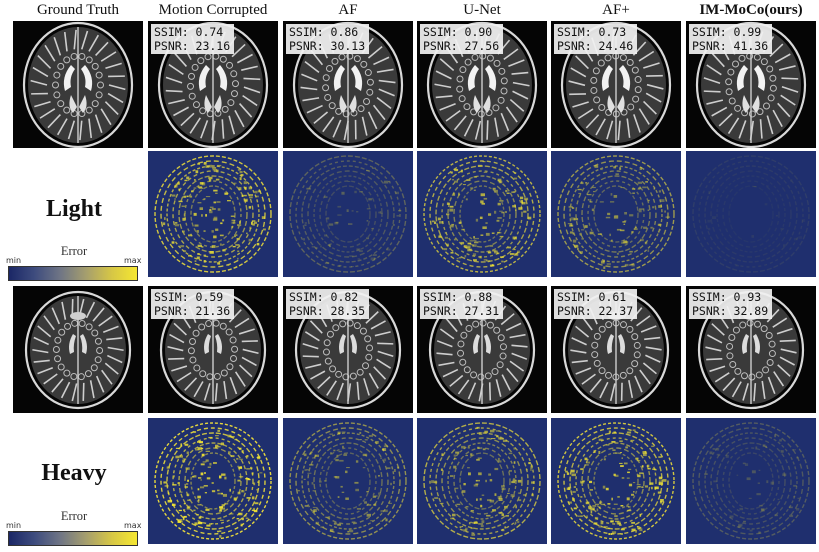  I want to click on mri-image-light-1: SSIM: 0.74 PSNR: 23.16, so click(213, 84).